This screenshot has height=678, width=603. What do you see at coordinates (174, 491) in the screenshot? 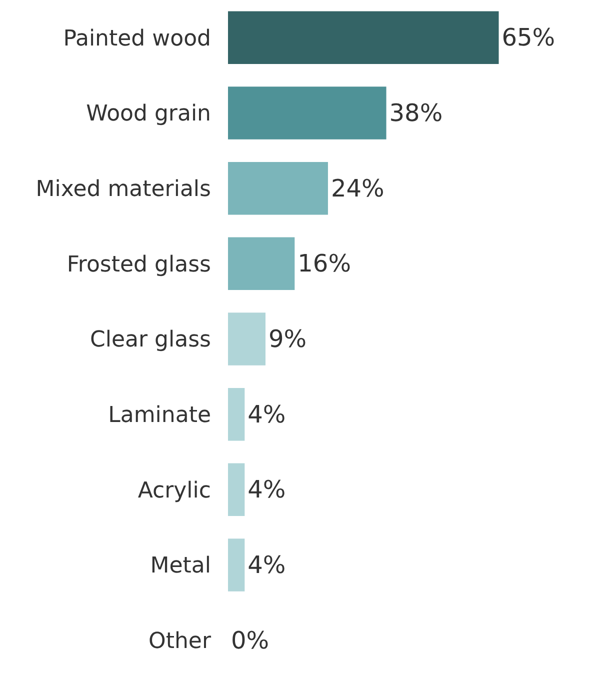
I see `y-tick-label: Acrylic` at bounding box center [174, 491].